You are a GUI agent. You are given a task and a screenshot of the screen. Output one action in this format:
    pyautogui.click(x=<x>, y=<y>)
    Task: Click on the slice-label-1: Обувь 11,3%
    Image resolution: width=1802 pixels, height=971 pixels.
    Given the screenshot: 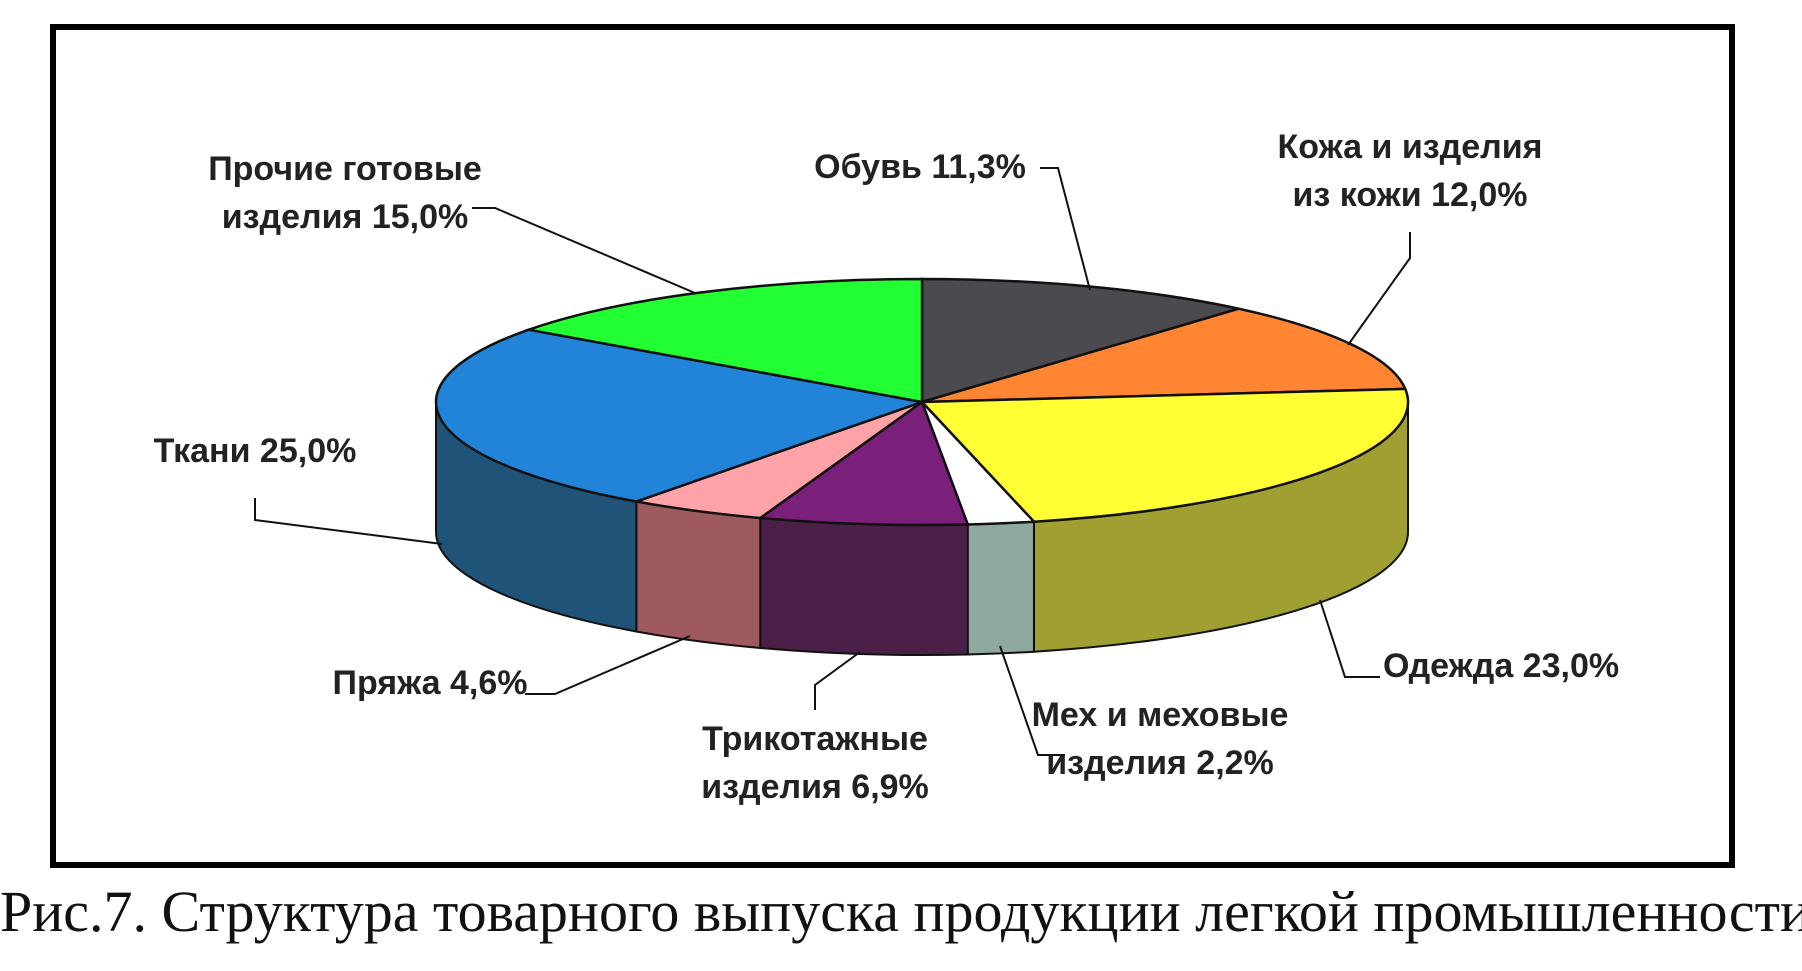 What is the action you would take?
    pyautogui.click(x=920, y=167)
    